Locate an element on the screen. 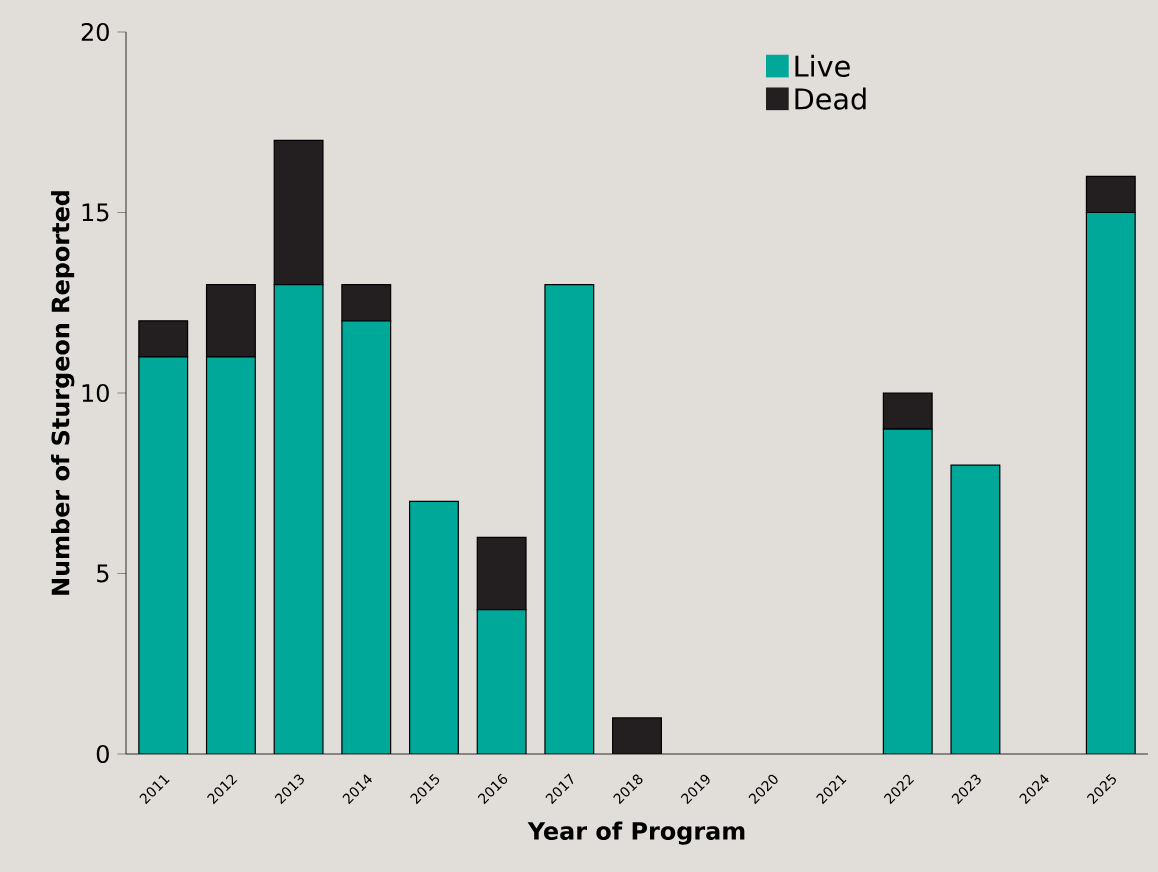 The image size is (1158, 872). x-axis-title: Year of Program is located at coordinates (636, 833).